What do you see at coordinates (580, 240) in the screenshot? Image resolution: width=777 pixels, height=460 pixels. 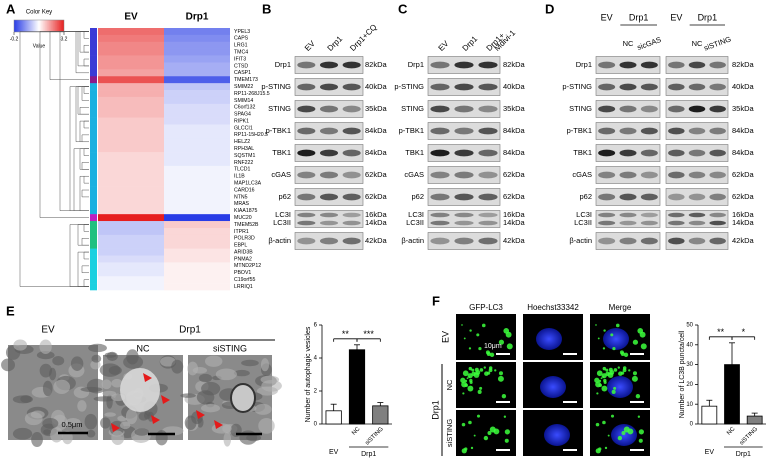 I see `row-label: β-actin` at bounding box center [580, 240].